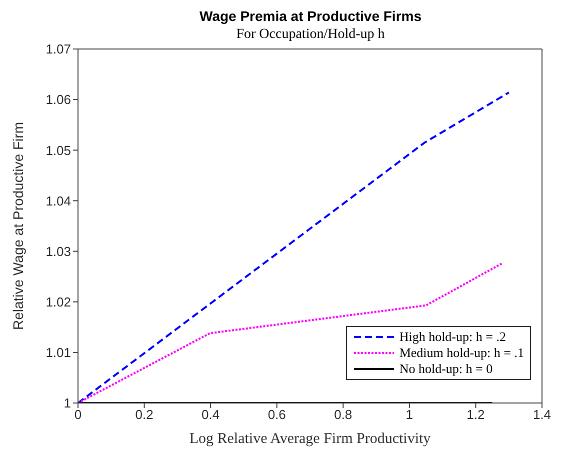 The image size is (561, 461). I want to click on y-tick-label: 1.05, so click(58, 150).